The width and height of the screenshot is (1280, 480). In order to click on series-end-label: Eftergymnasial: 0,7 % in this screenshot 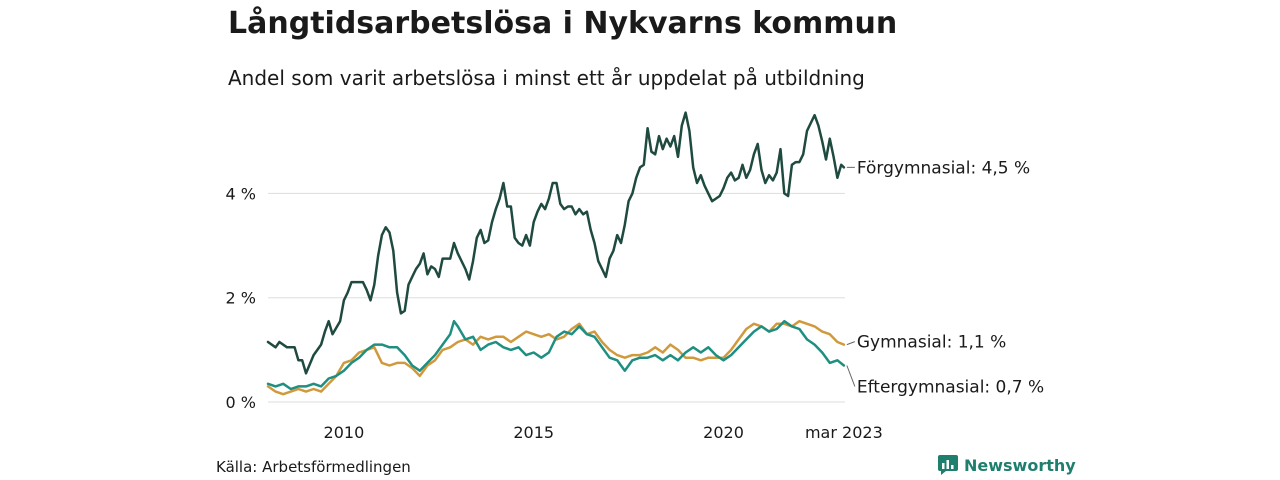, I will do `click(950, 388)`.